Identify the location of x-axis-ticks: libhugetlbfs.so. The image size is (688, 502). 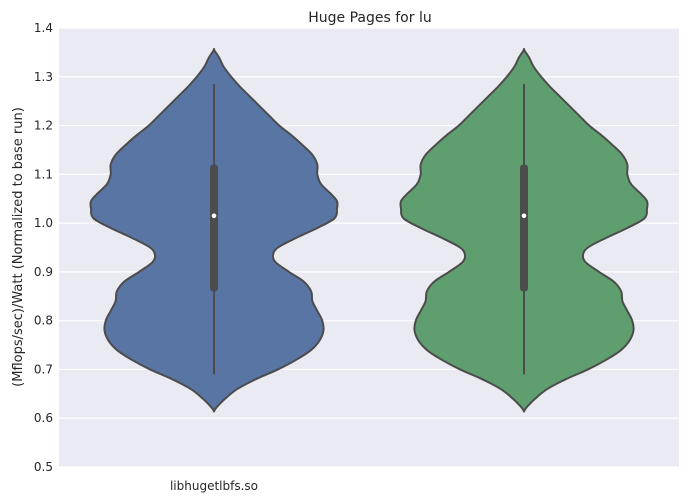
(214, 486).